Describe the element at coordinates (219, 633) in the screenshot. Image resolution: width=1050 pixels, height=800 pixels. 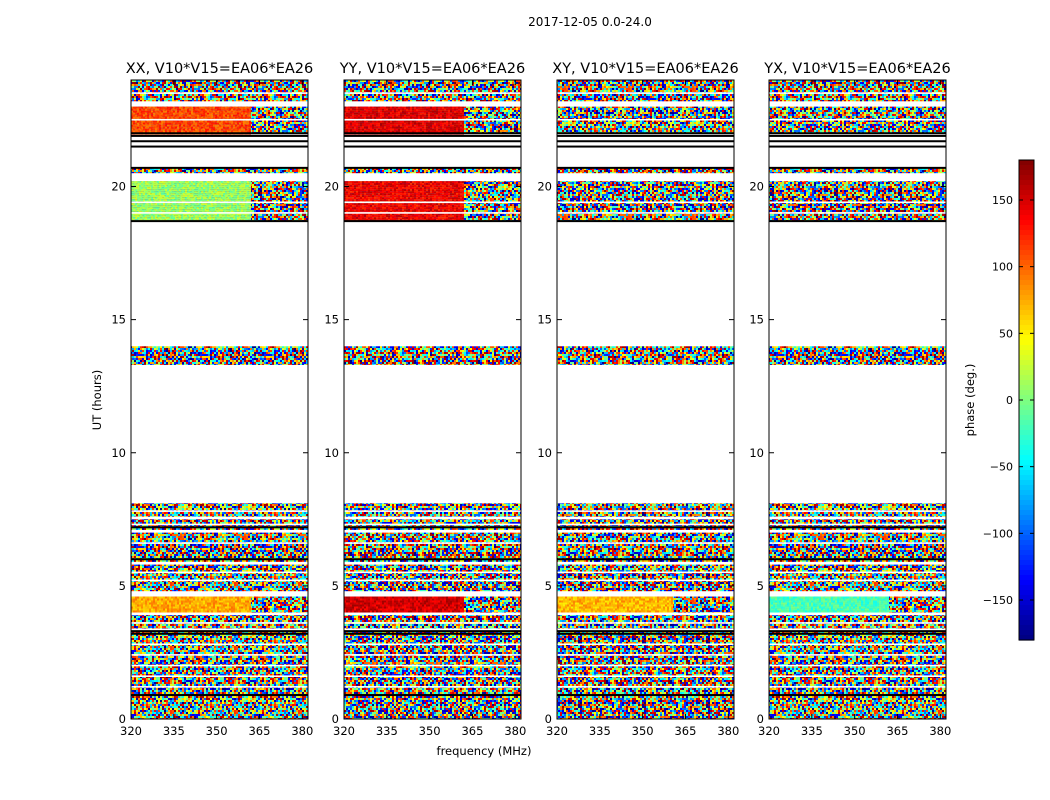
I see `flag-line` at that location.